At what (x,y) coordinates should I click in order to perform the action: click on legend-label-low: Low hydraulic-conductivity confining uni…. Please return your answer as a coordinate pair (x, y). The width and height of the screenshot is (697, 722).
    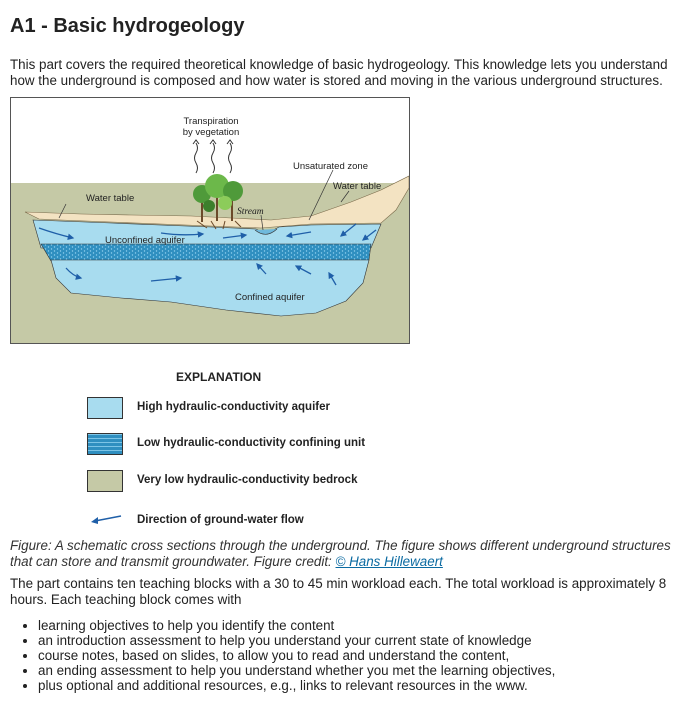
    Looking at the image, I should click on (251, 443).